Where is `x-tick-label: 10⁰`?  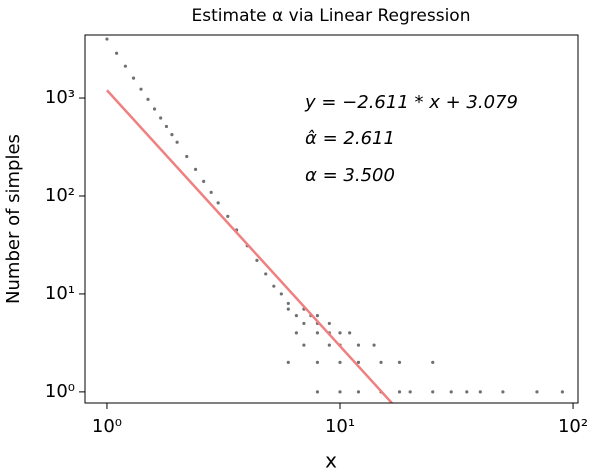 x-tick-label: 10⁰ is located at coordinates (107, 426).